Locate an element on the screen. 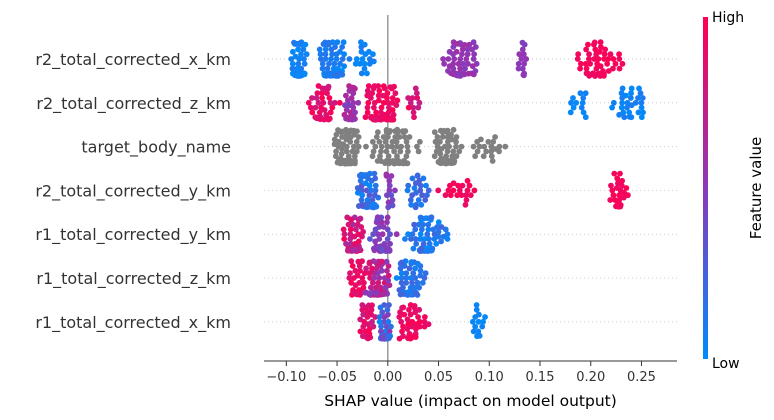 The height and width of the screenshot is (420, 774). feature-label: r1_total_corrected_z_km is located at coordinates (133, 279).